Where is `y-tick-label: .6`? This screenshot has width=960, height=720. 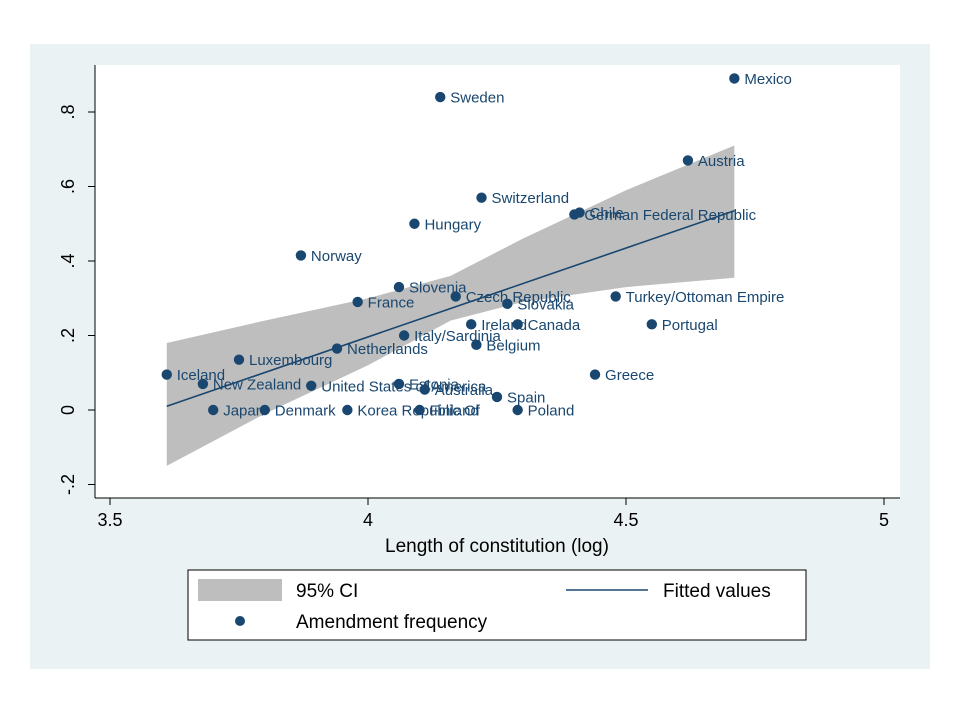 y-tick-label: .6 is located at coordinates (68, 186).